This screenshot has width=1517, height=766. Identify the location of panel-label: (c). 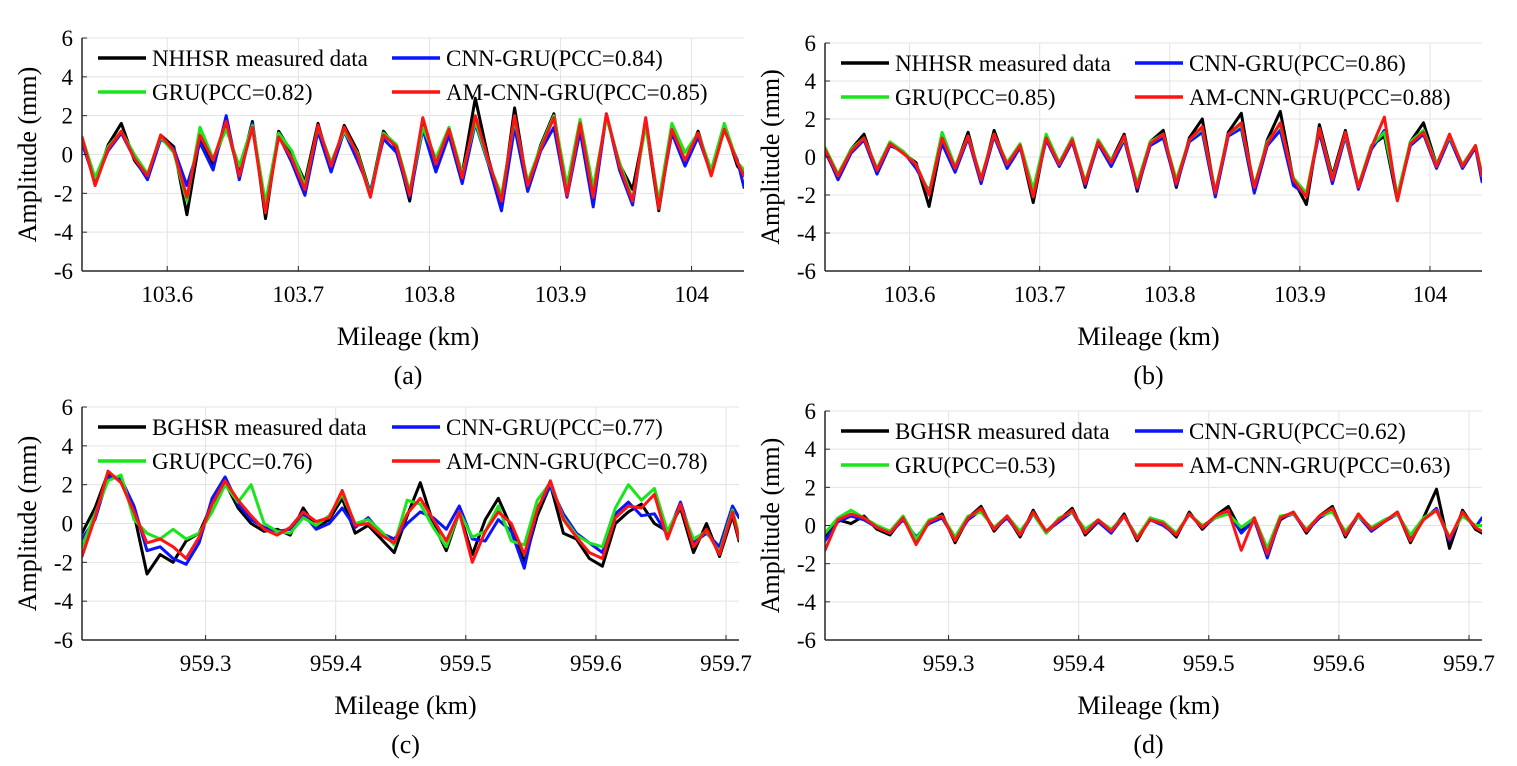
(405, 744).